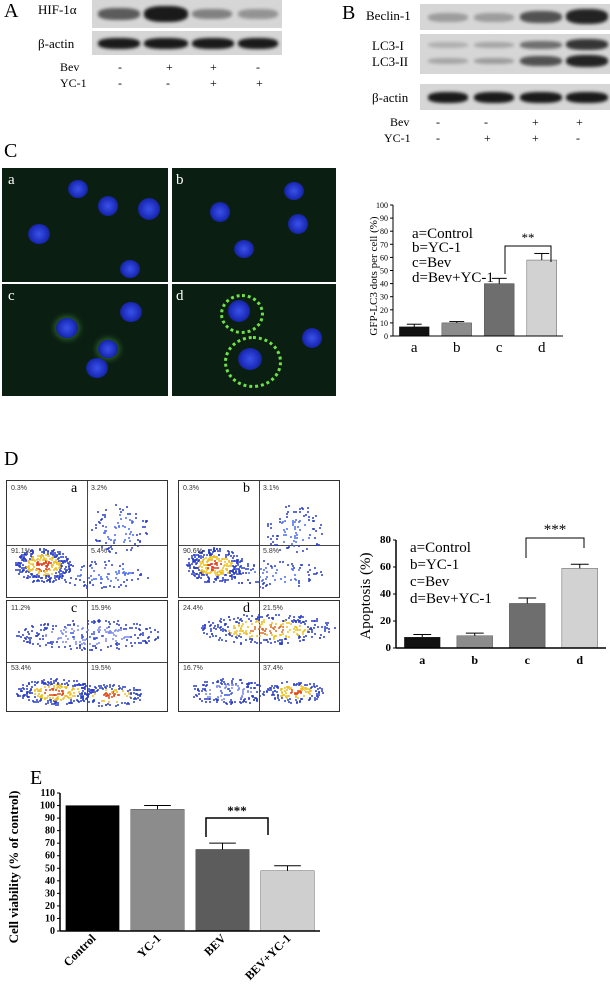  Describe the element at coordinates (87, 545) in the screenshot. I see `quadrant-line-h` at that location.